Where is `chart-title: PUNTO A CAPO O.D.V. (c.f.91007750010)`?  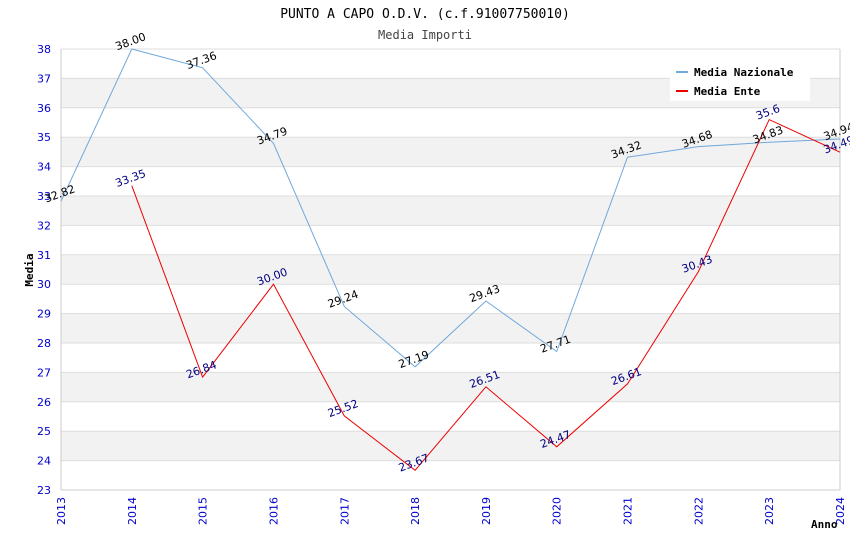
chart-title: PUNTO A CAPO O.D.V. (c.f.91007750010) is located at coordinates (425, 14).